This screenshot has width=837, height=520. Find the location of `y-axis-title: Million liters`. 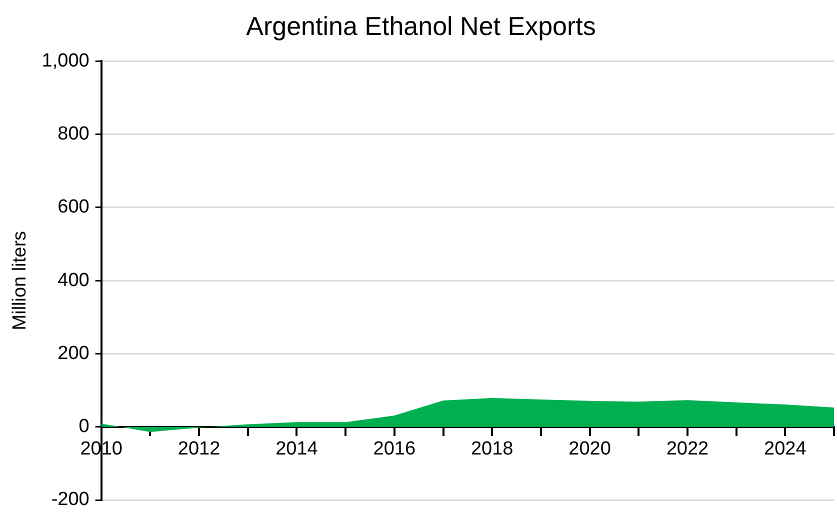

y-axis-title: Million liters is located at coordinates (20, 280).